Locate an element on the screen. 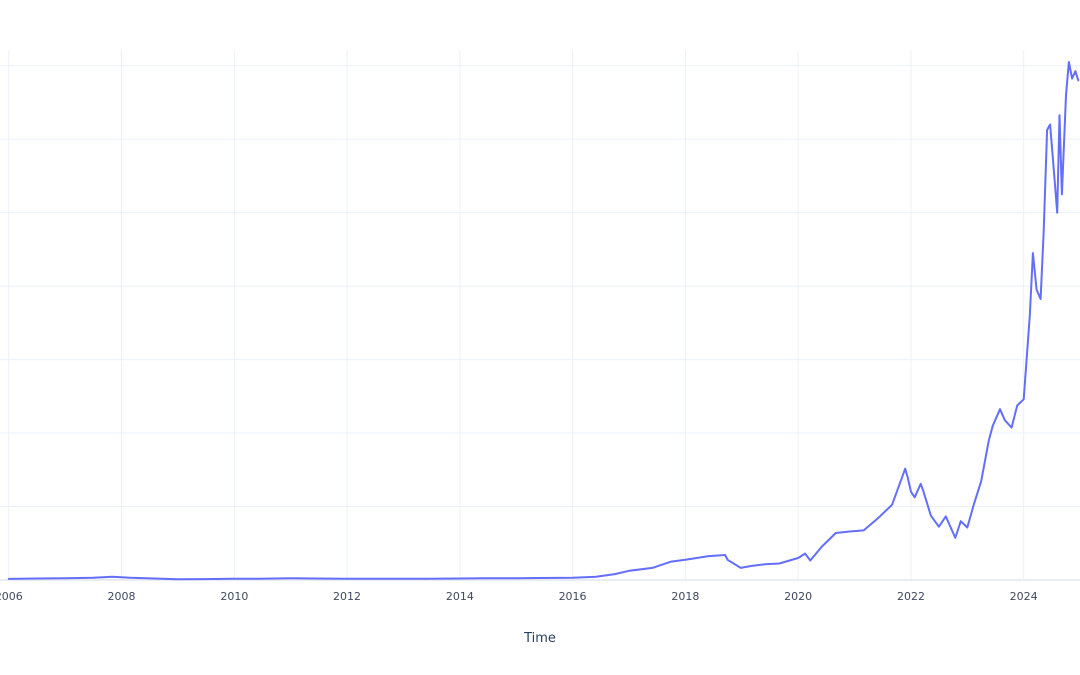 This screenshot has height=675, width=1080. x-tick-label: 2016 is located at coordinates (573, 596).